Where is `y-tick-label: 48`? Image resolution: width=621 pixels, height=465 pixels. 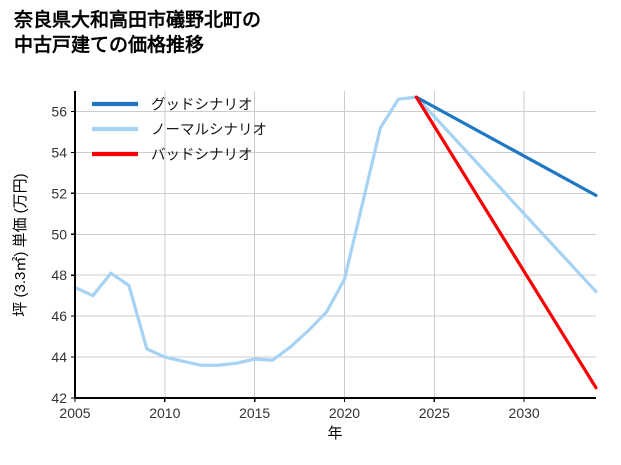
y-tick-label: 48 is located at coordinates (59, 275).